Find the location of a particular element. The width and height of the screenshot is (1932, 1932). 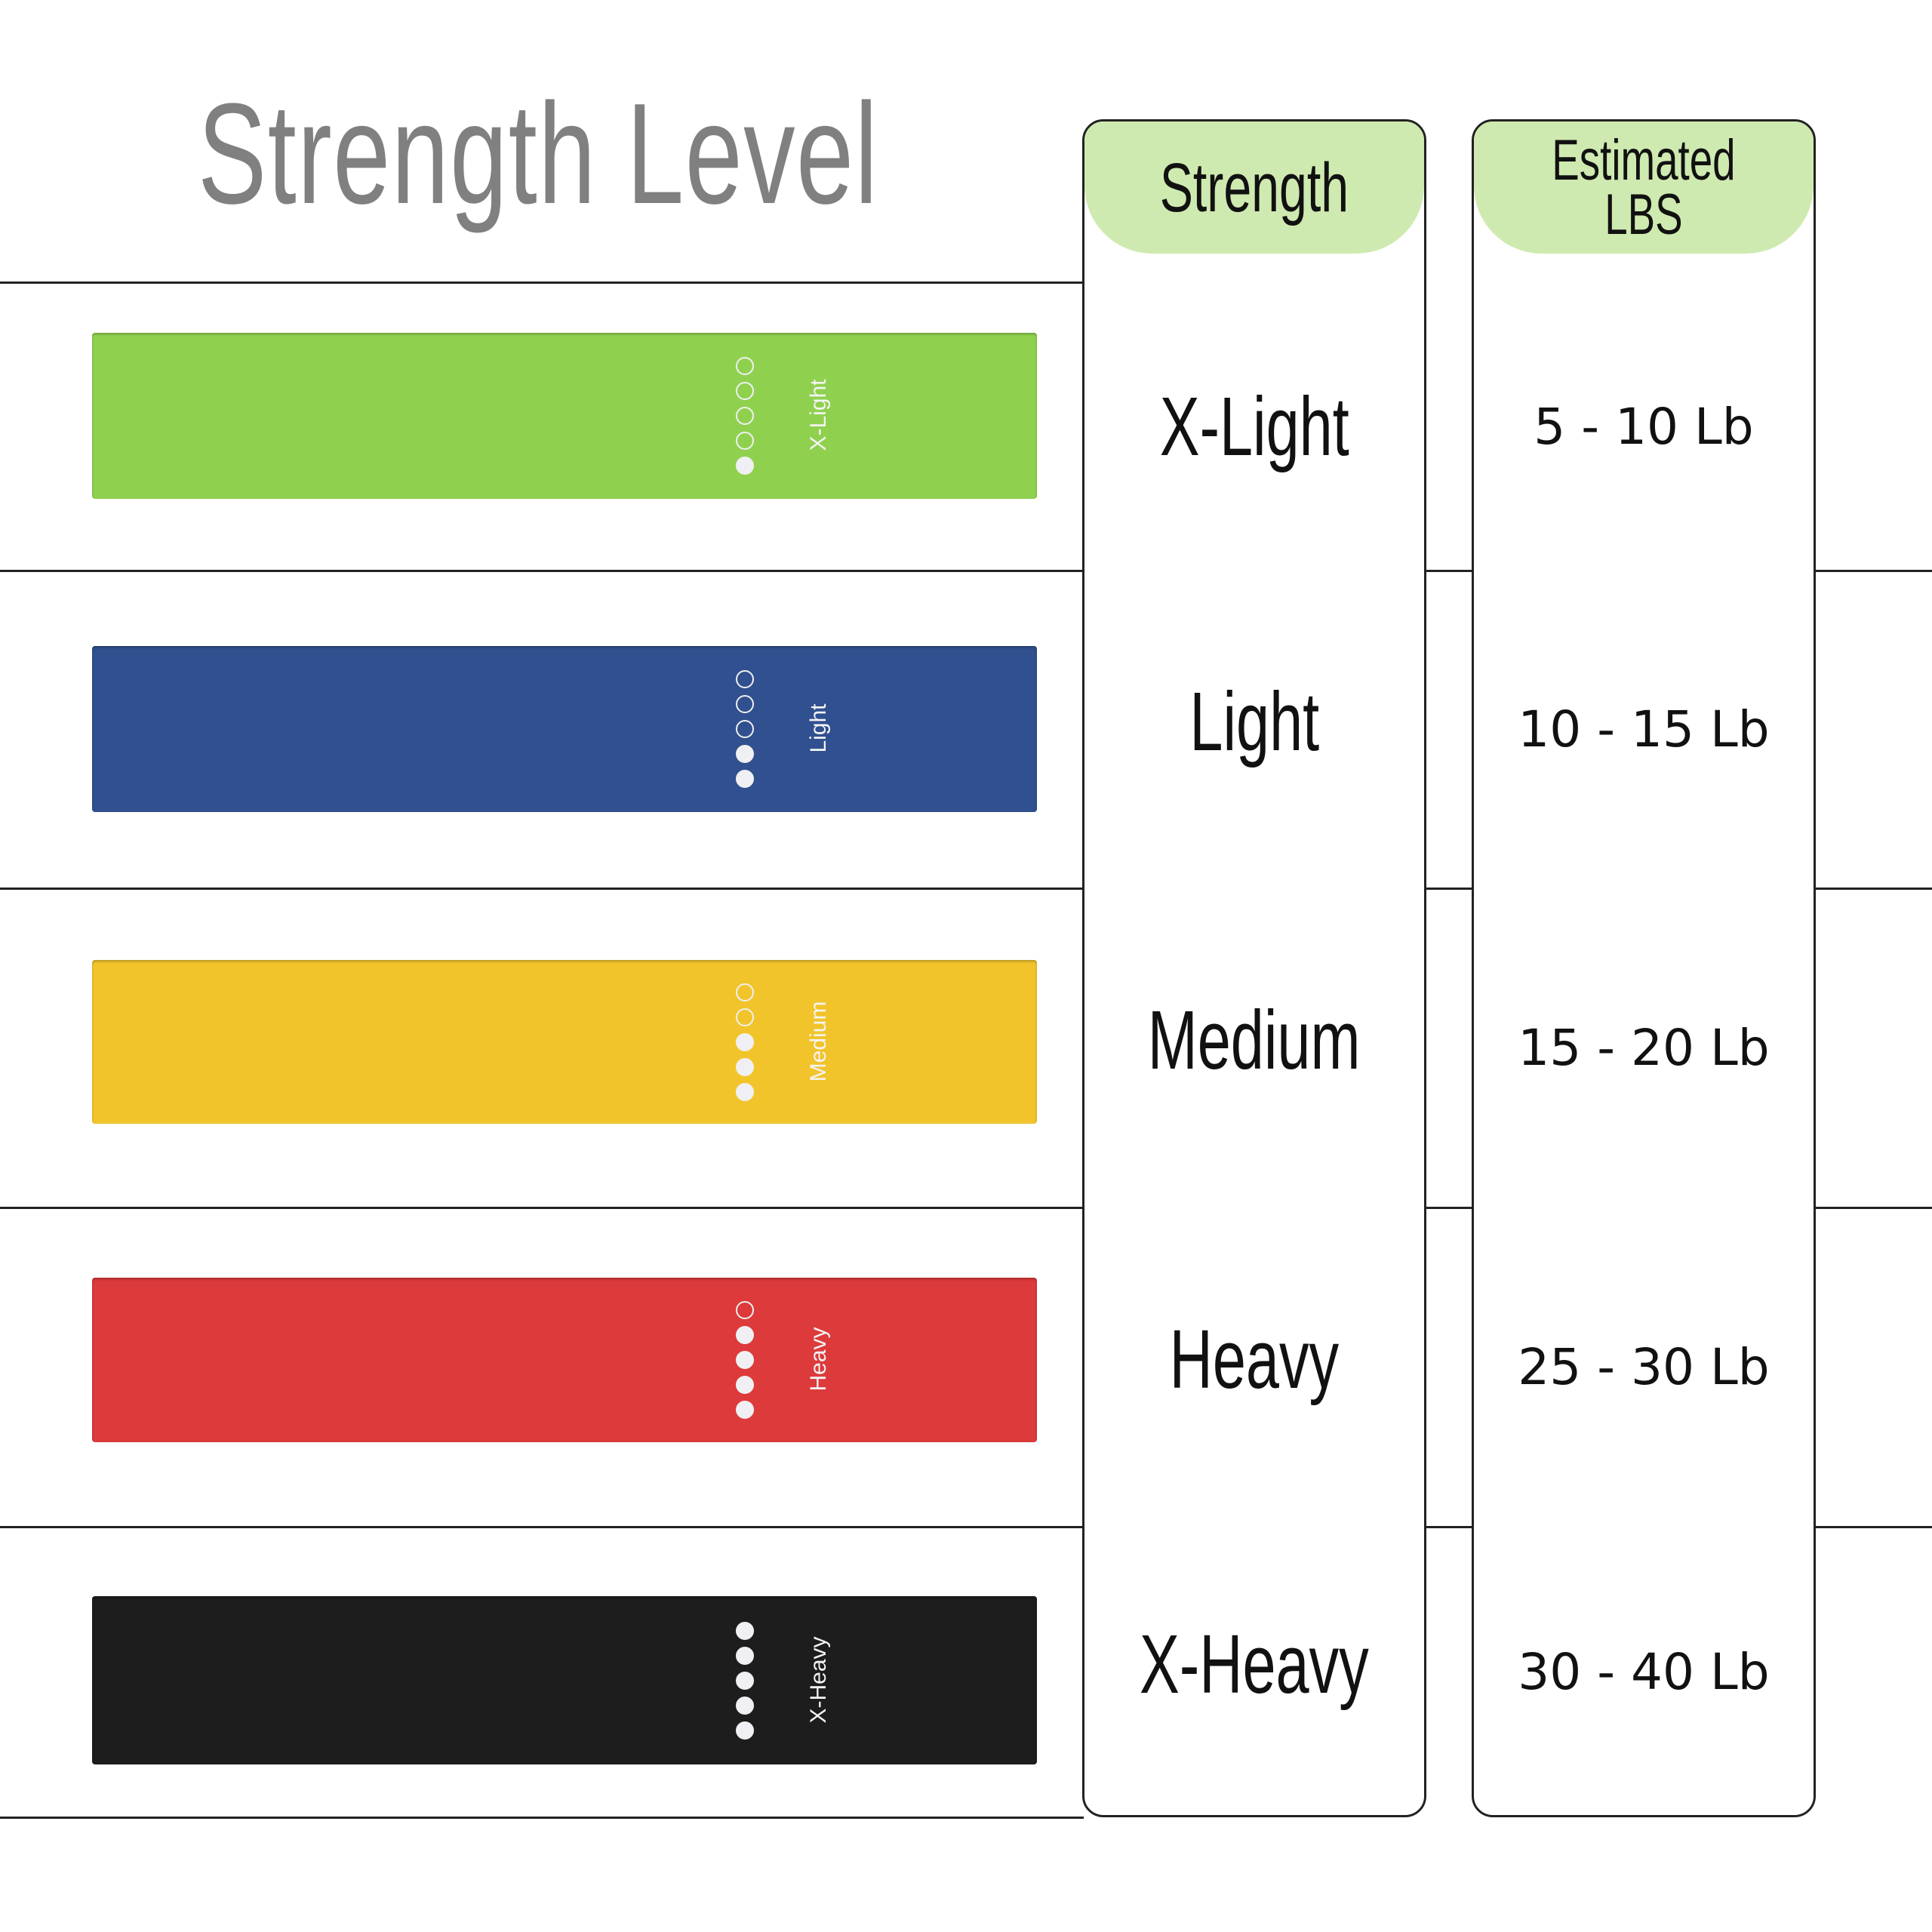

lbs-cell: 25 - 30 Lb is located at coordinates (1644, 1367).